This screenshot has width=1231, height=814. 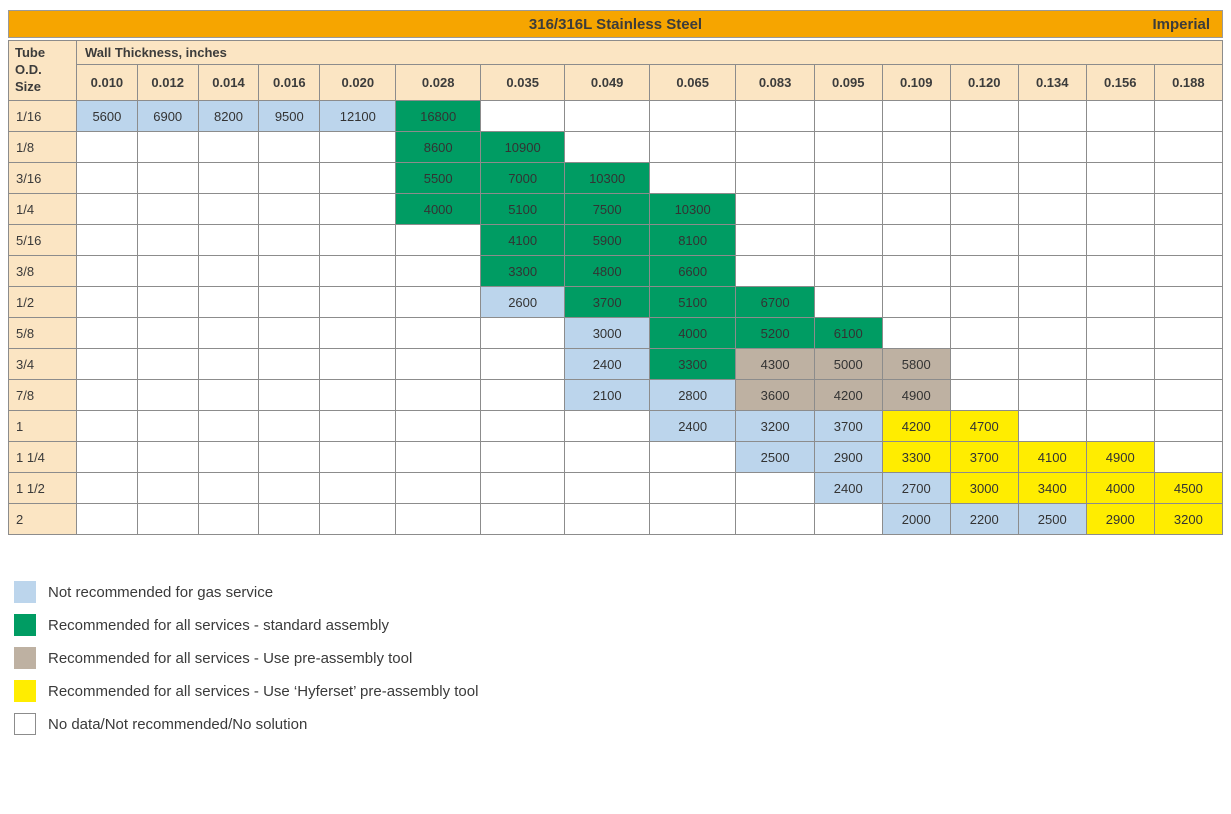 I want to click on rating-cell-blue: 3200, so click(x=775, y=426).